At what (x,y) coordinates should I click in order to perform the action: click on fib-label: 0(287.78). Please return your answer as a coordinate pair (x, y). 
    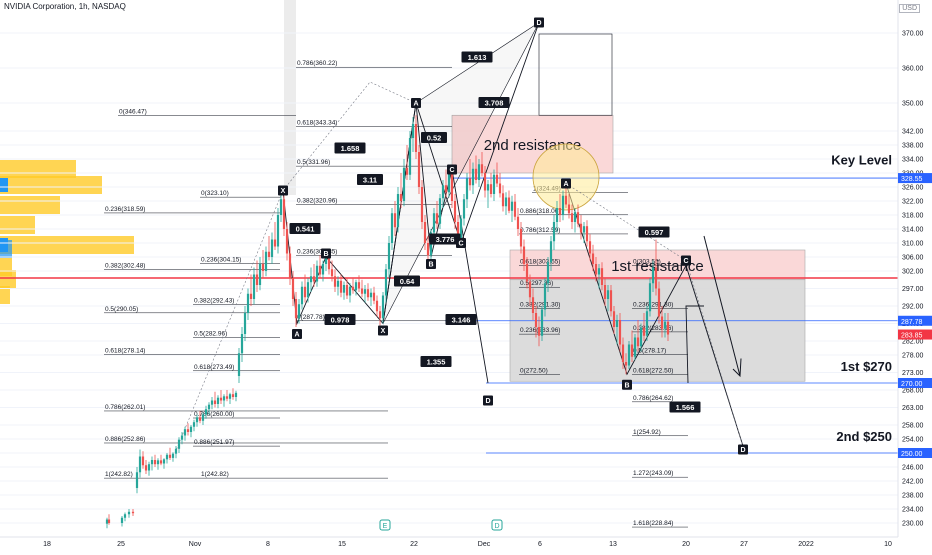
    Looking at the image, I should click on (311, 317).